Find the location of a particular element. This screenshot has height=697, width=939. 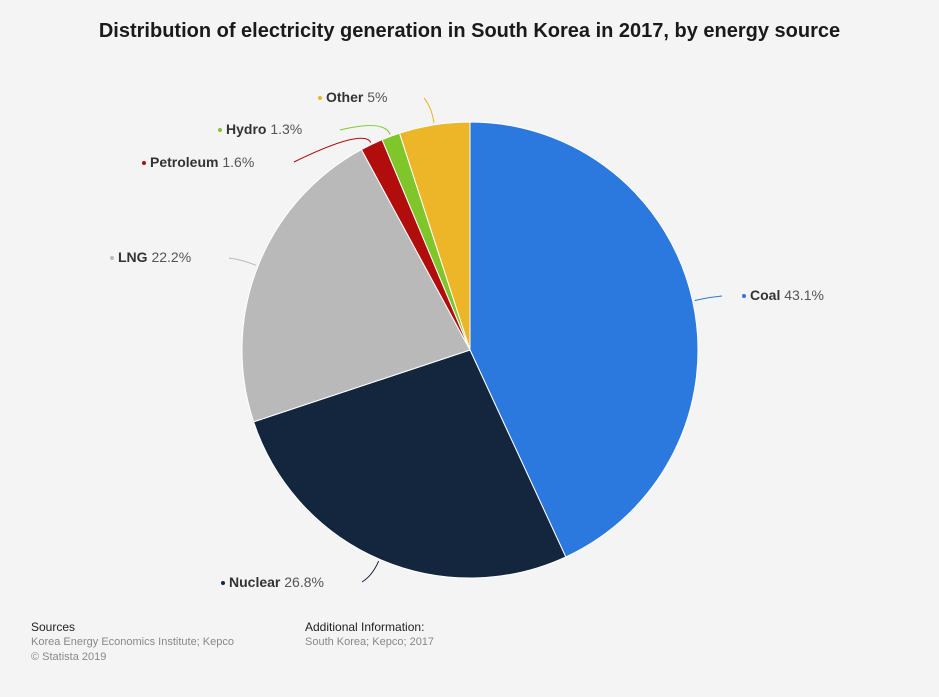

additional-info-heading: Additional Information: is located at coordinates (365, 627).